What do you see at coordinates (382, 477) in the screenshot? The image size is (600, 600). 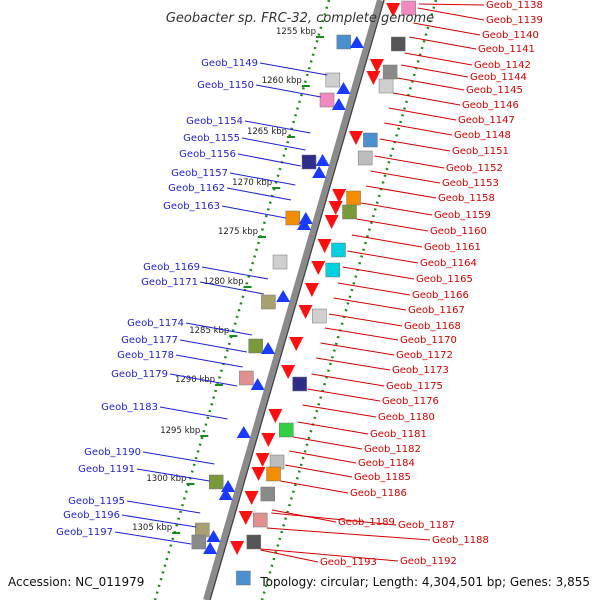 I see `gene-label-right: Geob_1185` at bounding box center [382, 477].